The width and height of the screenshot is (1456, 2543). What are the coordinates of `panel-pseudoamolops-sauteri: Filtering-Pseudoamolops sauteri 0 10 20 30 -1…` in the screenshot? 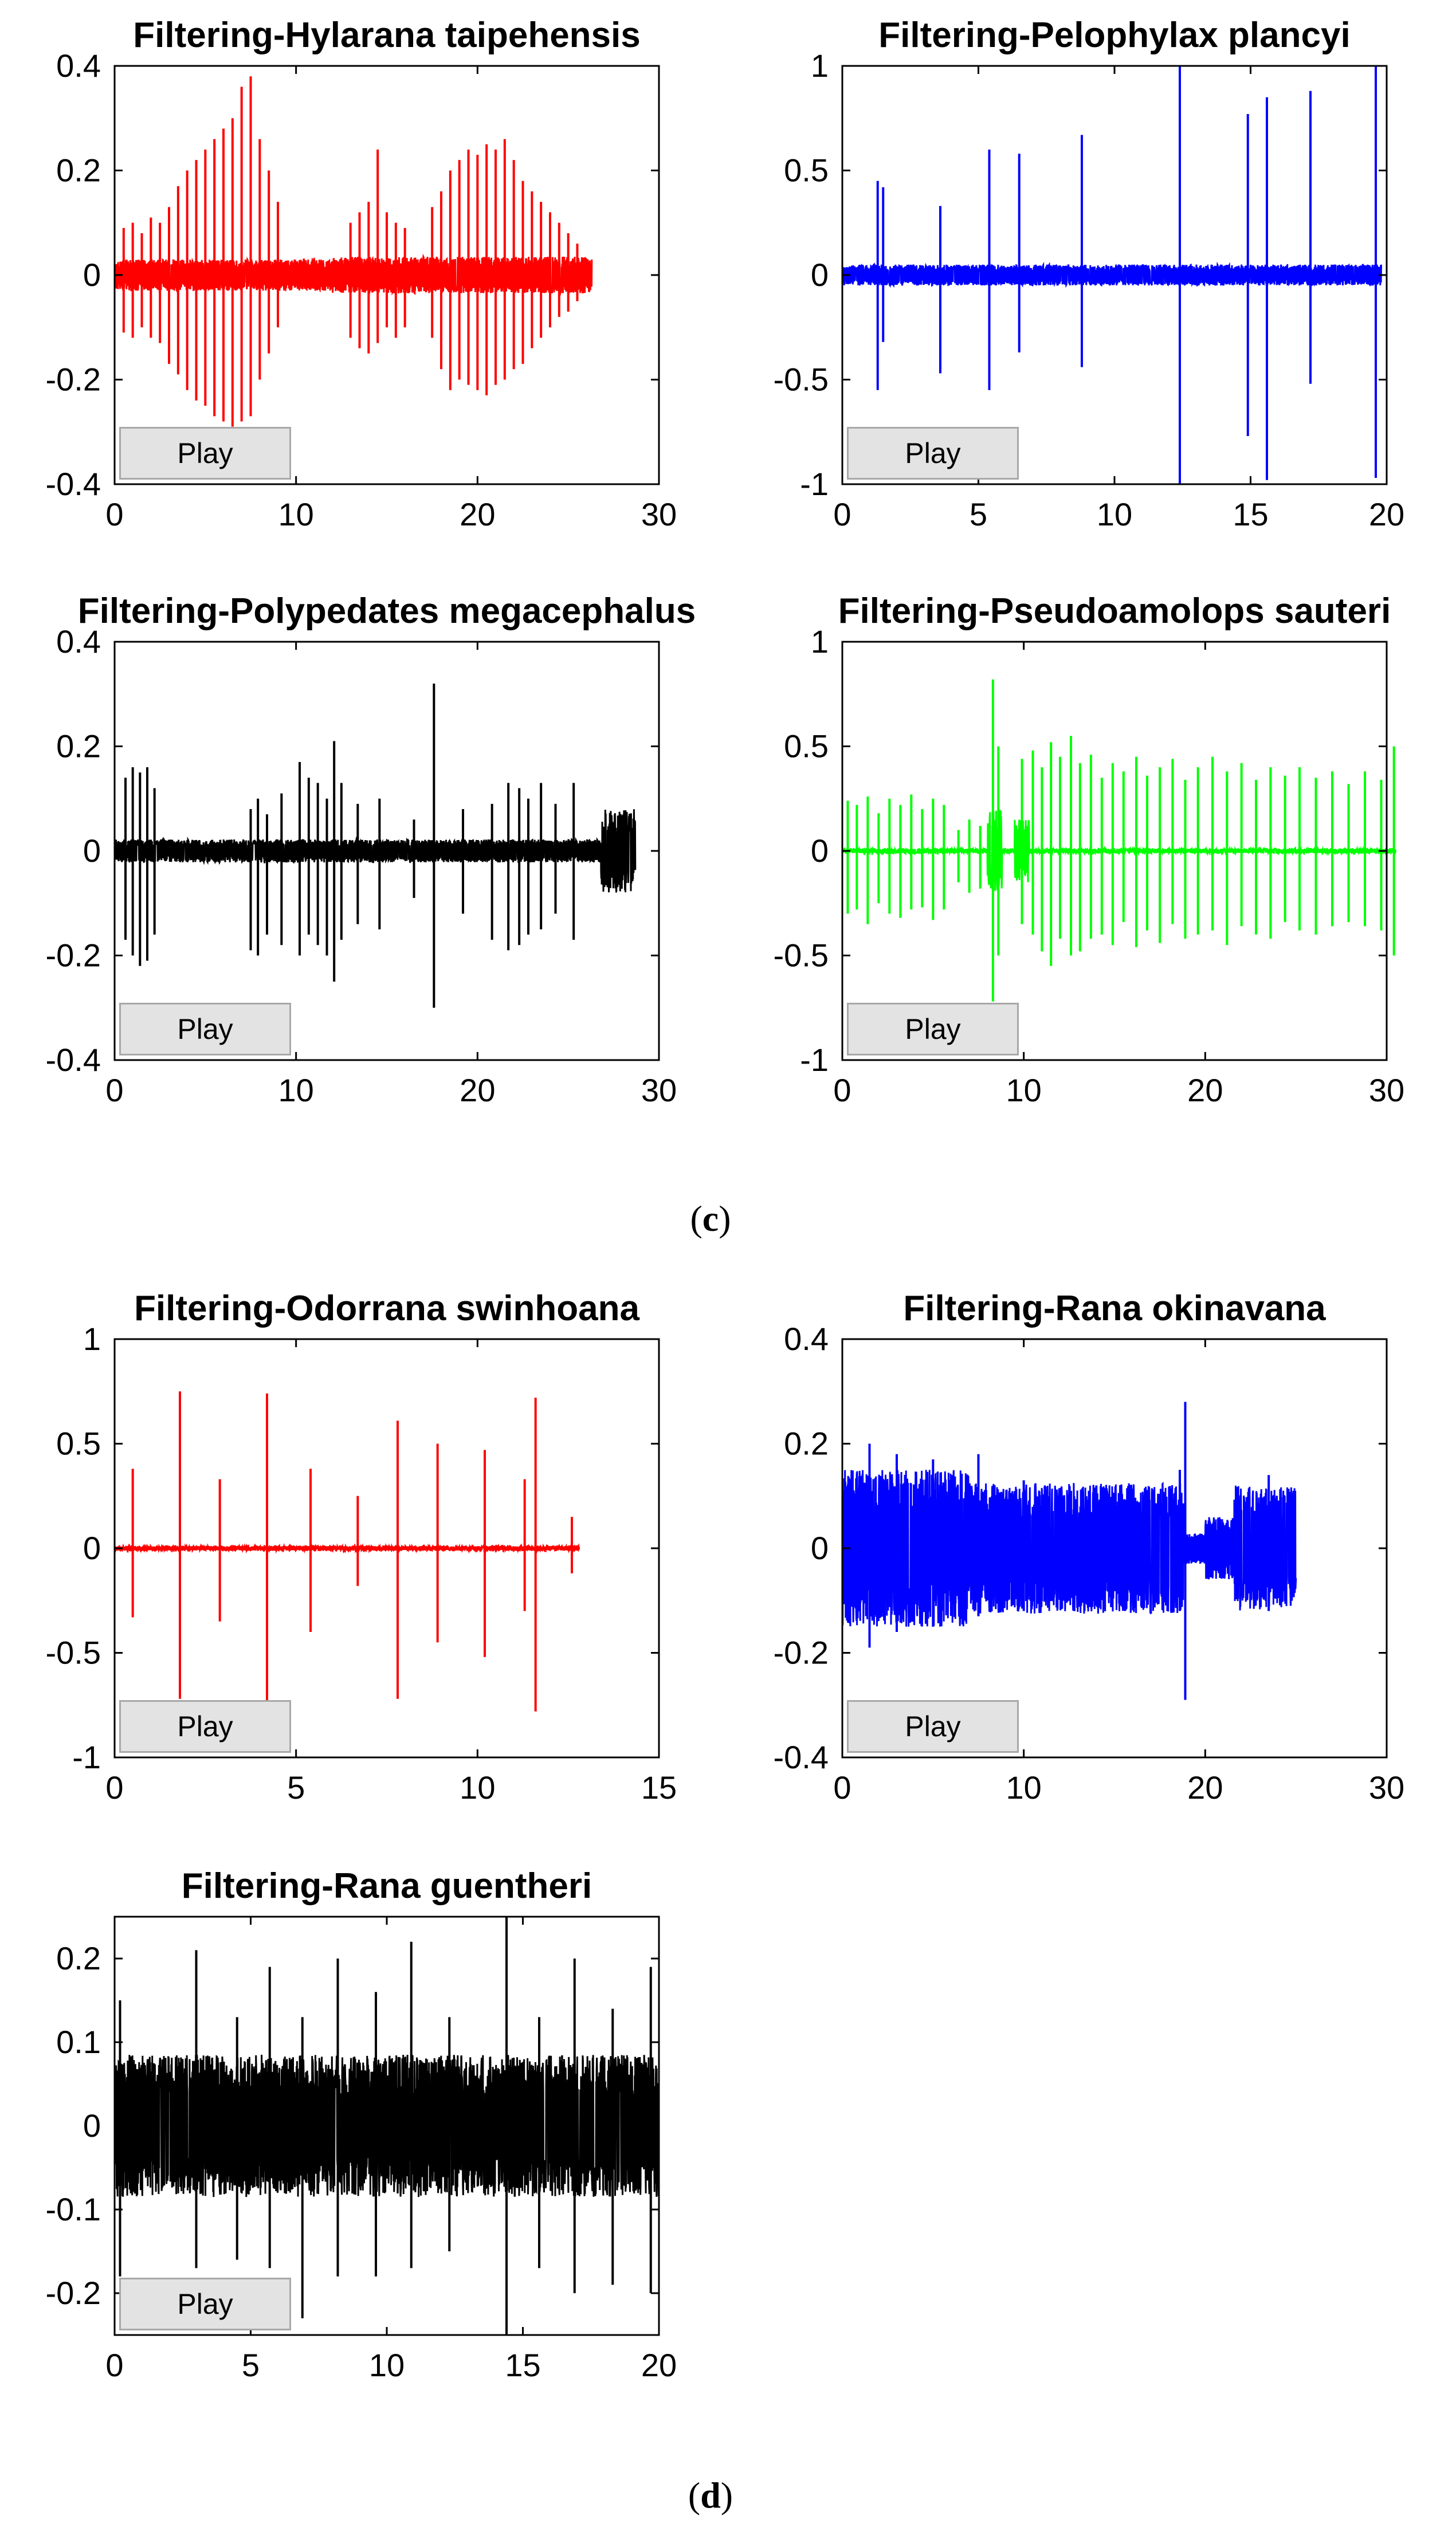 It's located at (1091, 862).